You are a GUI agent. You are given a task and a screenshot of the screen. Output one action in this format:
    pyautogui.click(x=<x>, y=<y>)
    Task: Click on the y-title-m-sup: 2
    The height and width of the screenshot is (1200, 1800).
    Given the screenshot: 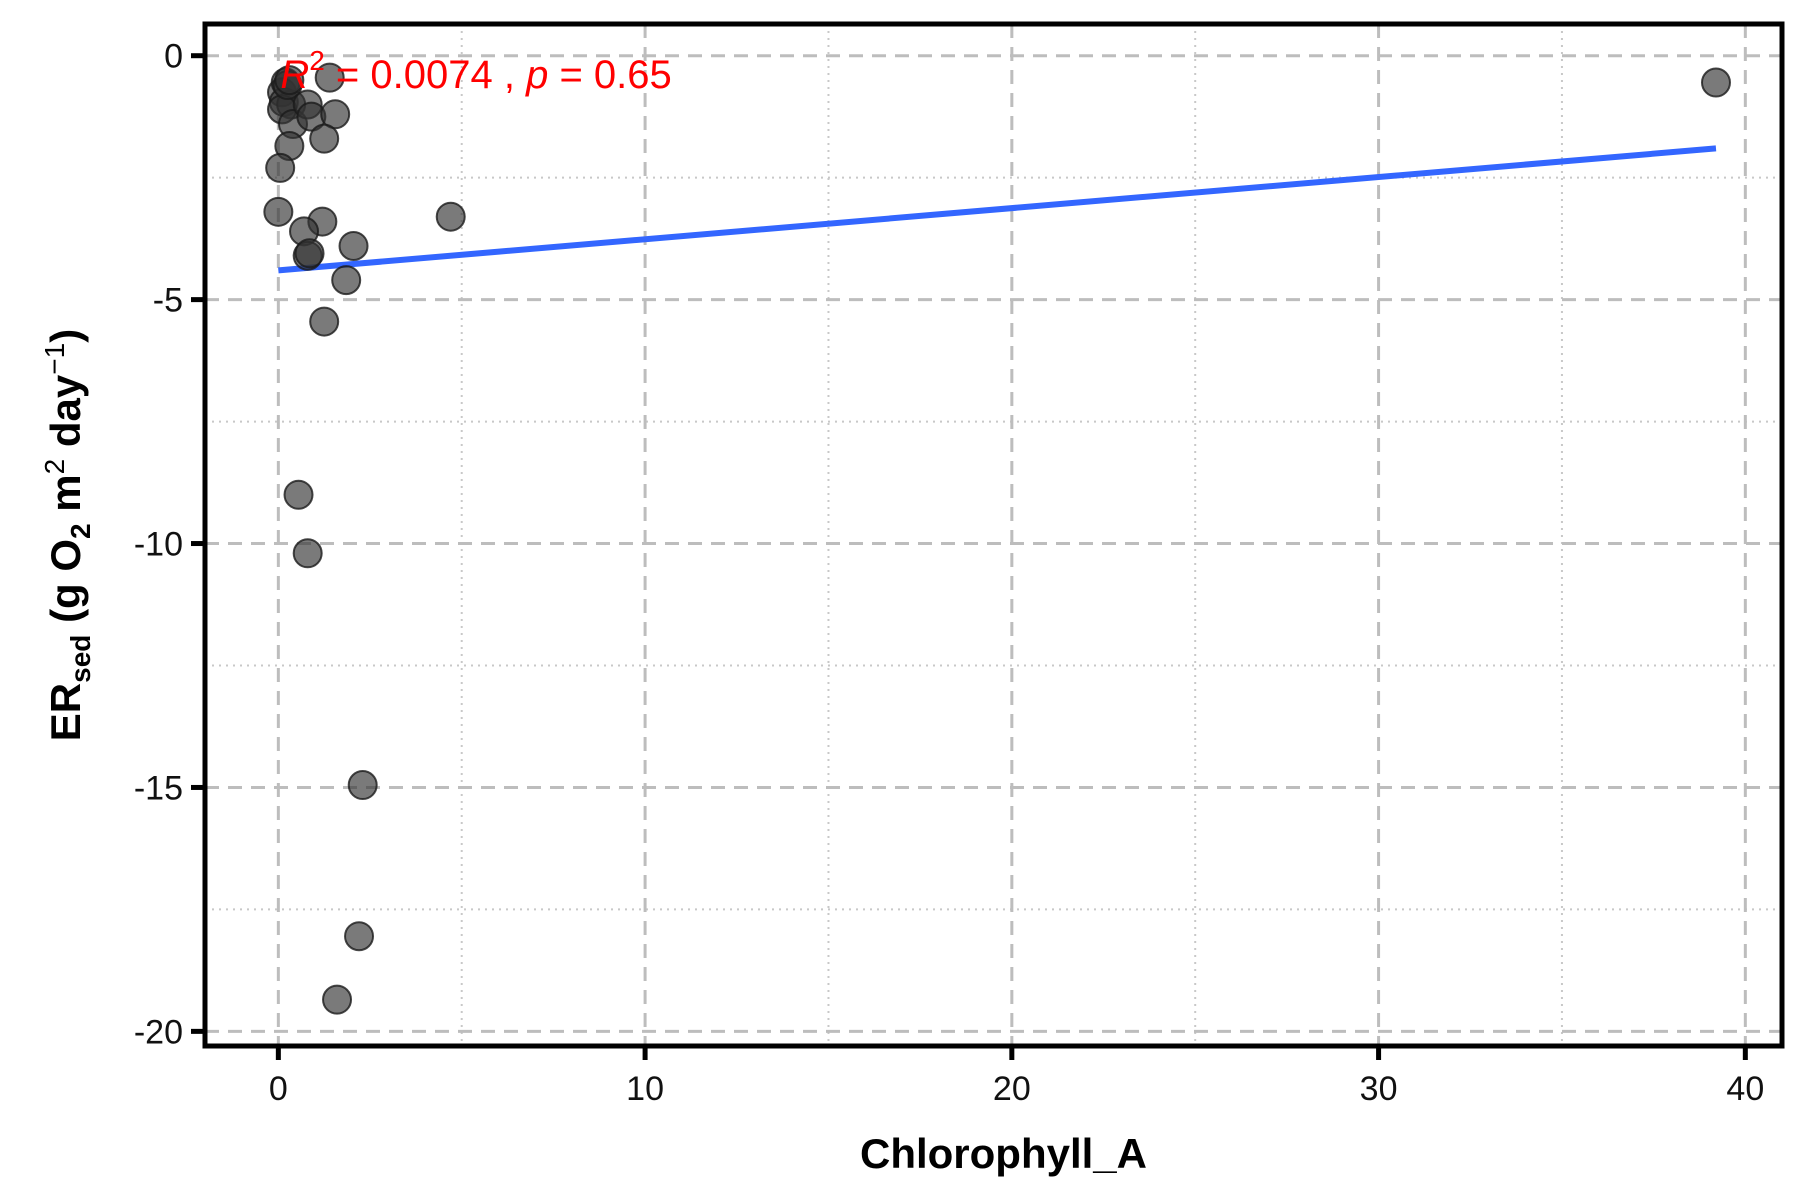 What is the action you would take?
    pyautogui.click(x=54, y=467)
    